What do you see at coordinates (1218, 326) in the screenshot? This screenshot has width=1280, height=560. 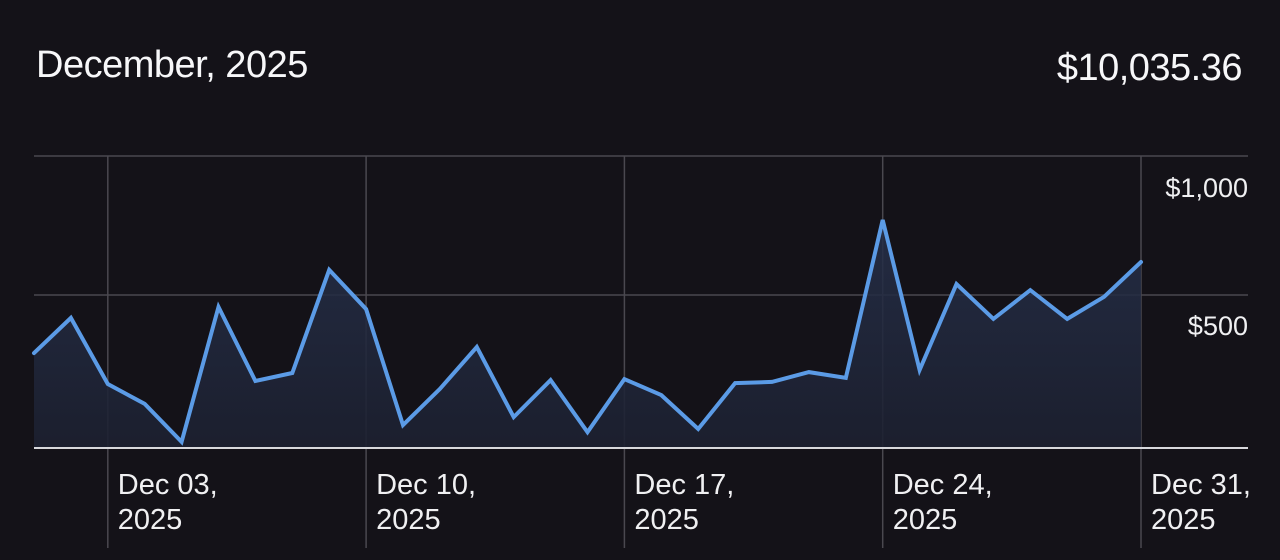 I see `y-tick-label: $500` at bounding box center [1218, 326].